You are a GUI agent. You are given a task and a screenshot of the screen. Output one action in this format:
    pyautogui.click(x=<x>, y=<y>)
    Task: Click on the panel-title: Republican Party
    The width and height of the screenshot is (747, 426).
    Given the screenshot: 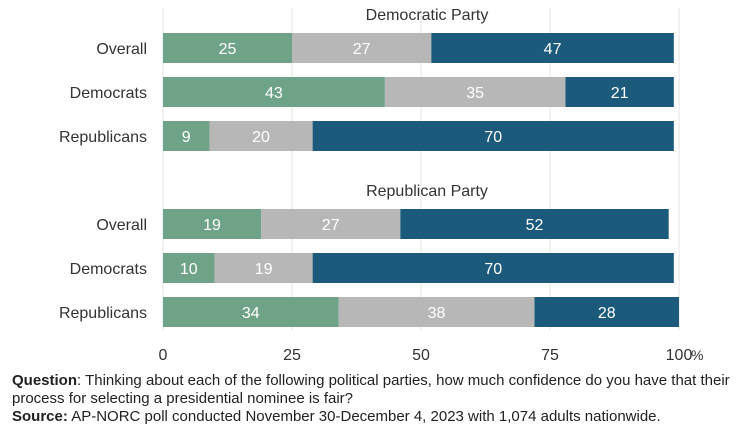 What is the action you would take?
    pyautogui.click(x=427, y=191)
    